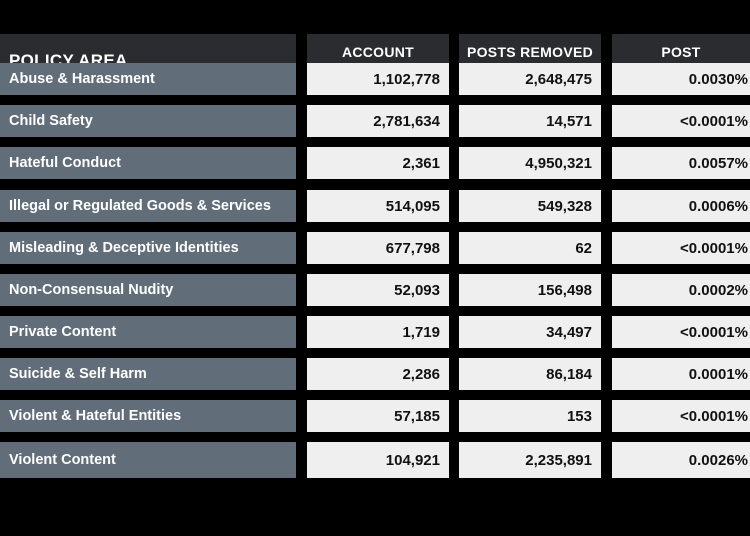  Describe the element at coordinates (530, 416) in the screenshot. I see `row-posts-removed: 153` at that location.